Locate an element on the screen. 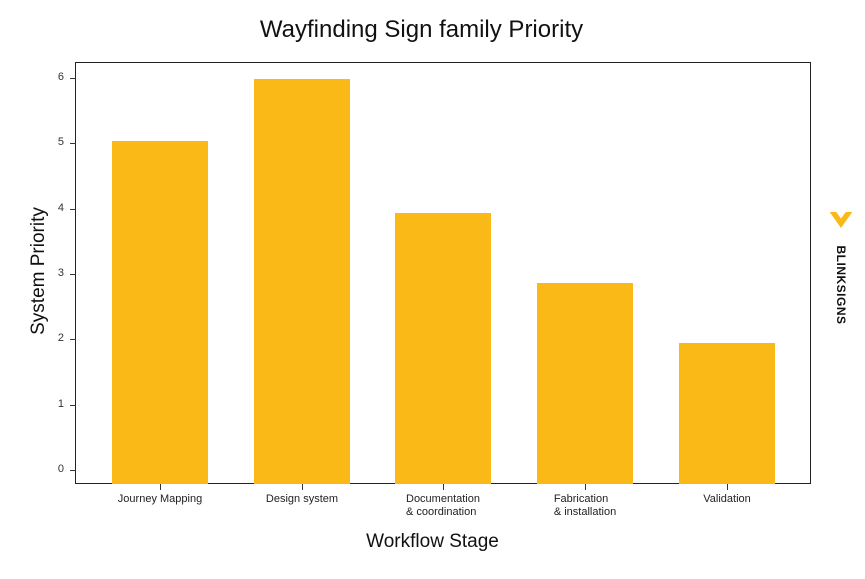 The image size is (865, 579). x-tick-label: Documentation & coordination is located at coordinates (443, 505).